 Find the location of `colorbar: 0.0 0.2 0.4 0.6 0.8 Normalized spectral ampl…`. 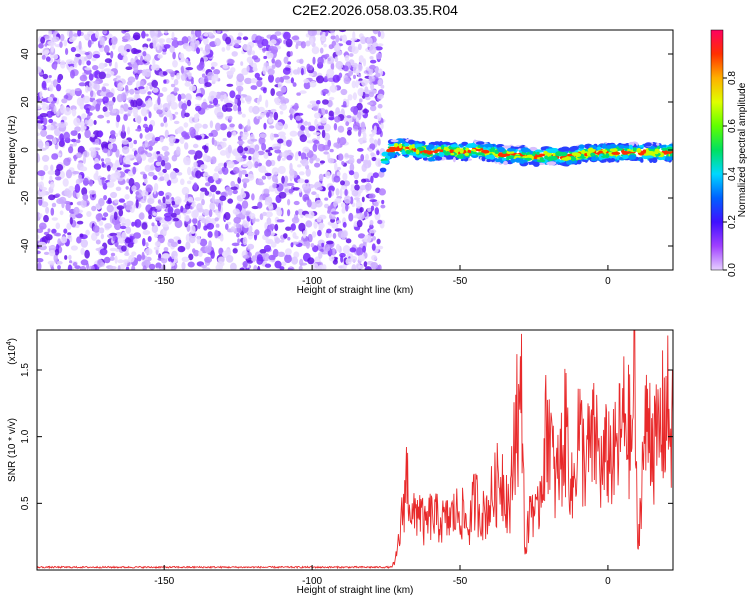

colorbar: 0.0 0.2 0.4 0.6 0.8 Normalized spectral ampl… is located at coordinates (729, 153).